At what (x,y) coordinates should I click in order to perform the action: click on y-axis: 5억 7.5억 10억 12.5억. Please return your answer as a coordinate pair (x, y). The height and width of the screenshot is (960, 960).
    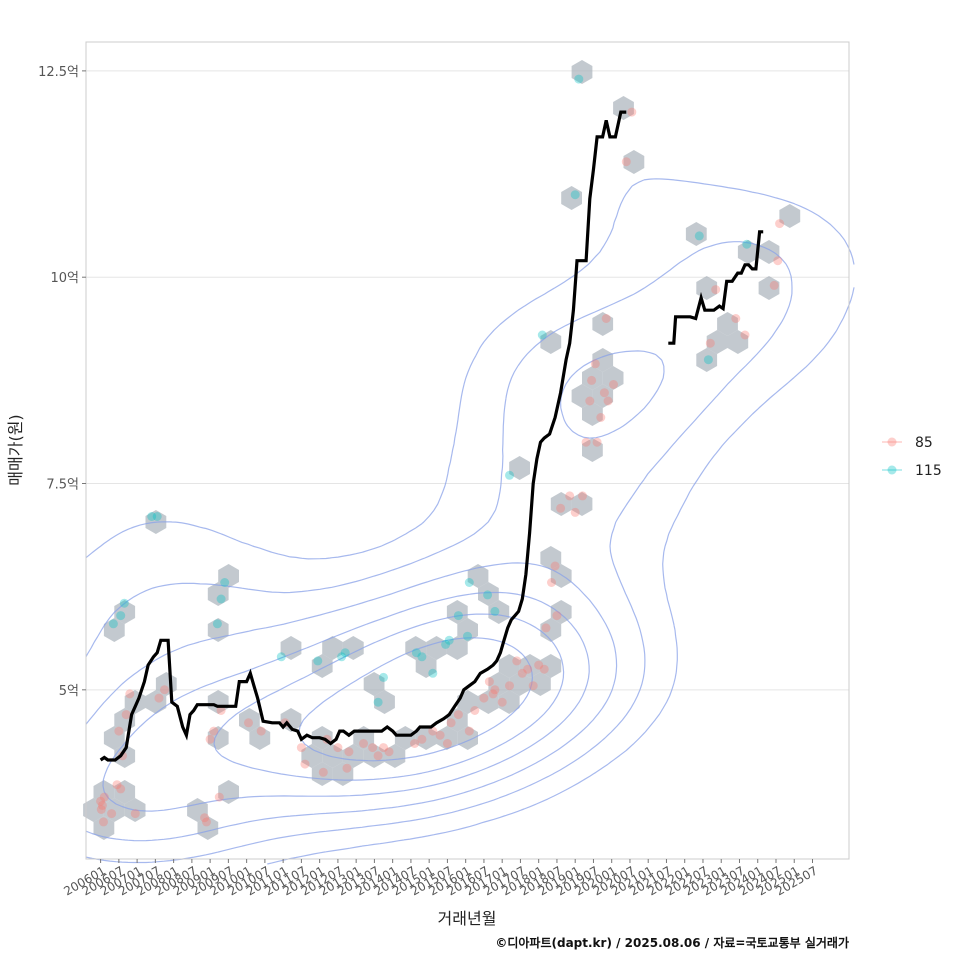
    Looking at the image, I should click on (62, 382).